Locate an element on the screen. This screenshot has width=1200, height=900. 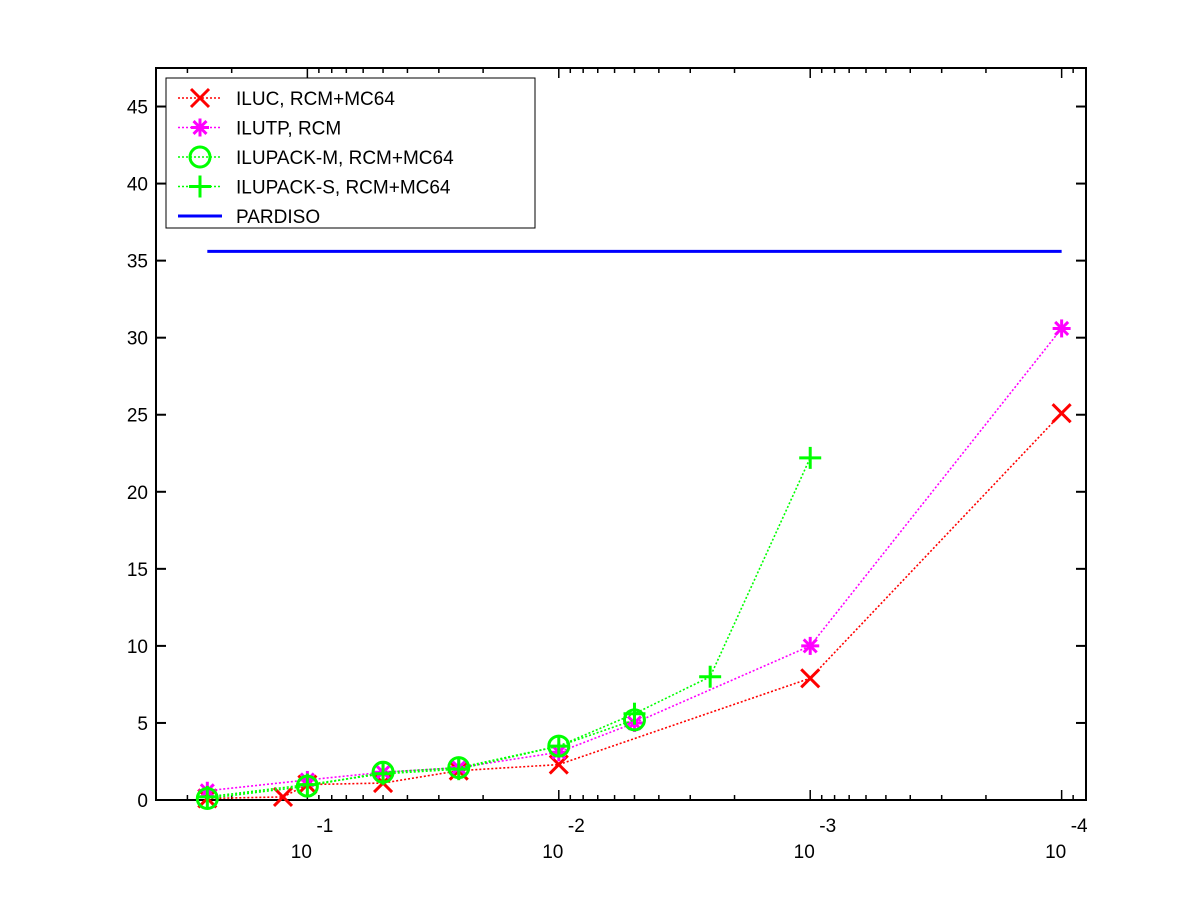
series-line is located at coordinates (421, 759).